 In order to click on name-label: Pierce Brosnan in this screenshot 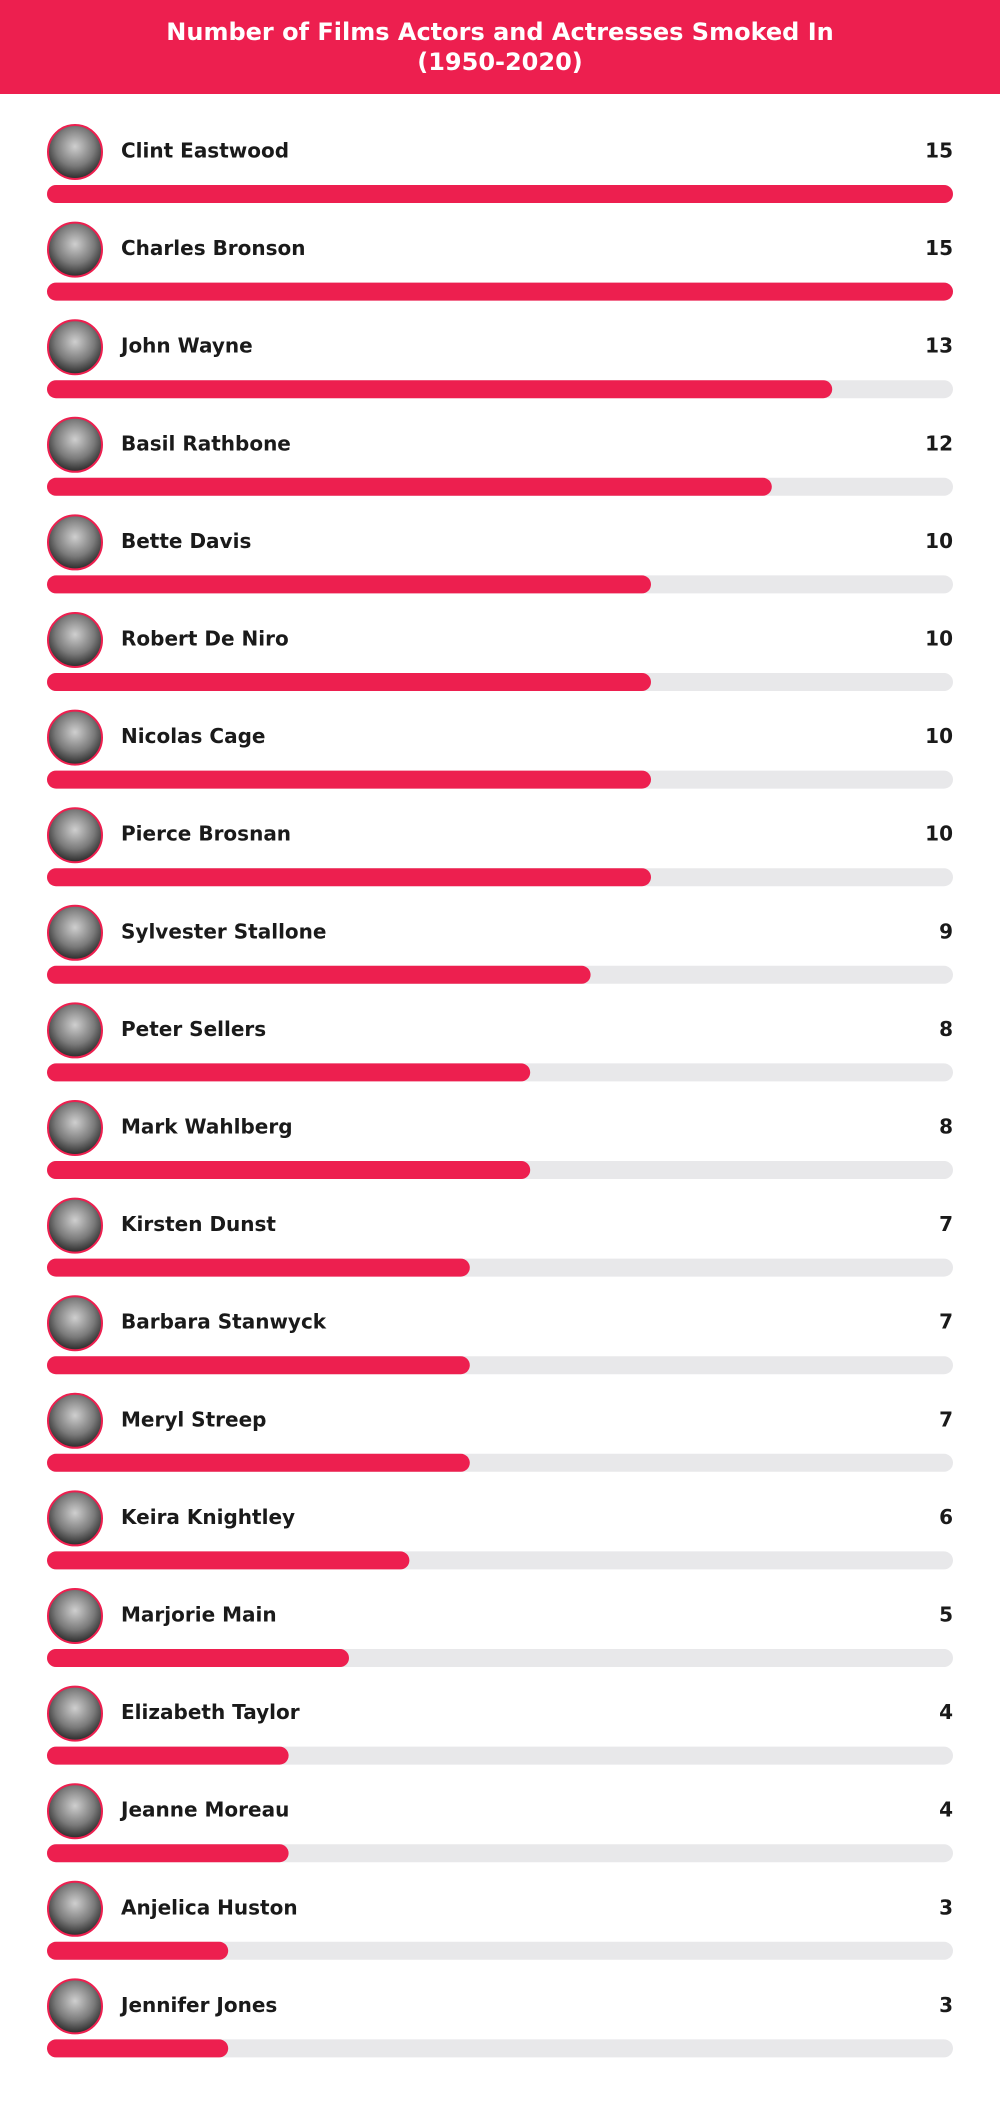, I will do `click(206, 834)`.